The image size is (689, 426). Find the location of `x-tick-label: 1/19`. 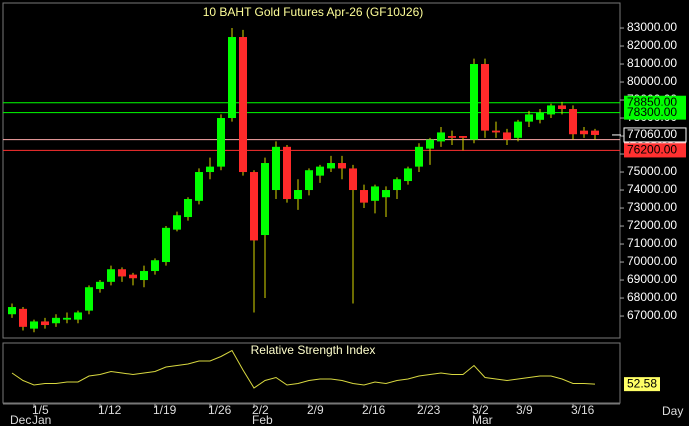

x-tick-label: 1/19 is located at coordinates (165, 410).